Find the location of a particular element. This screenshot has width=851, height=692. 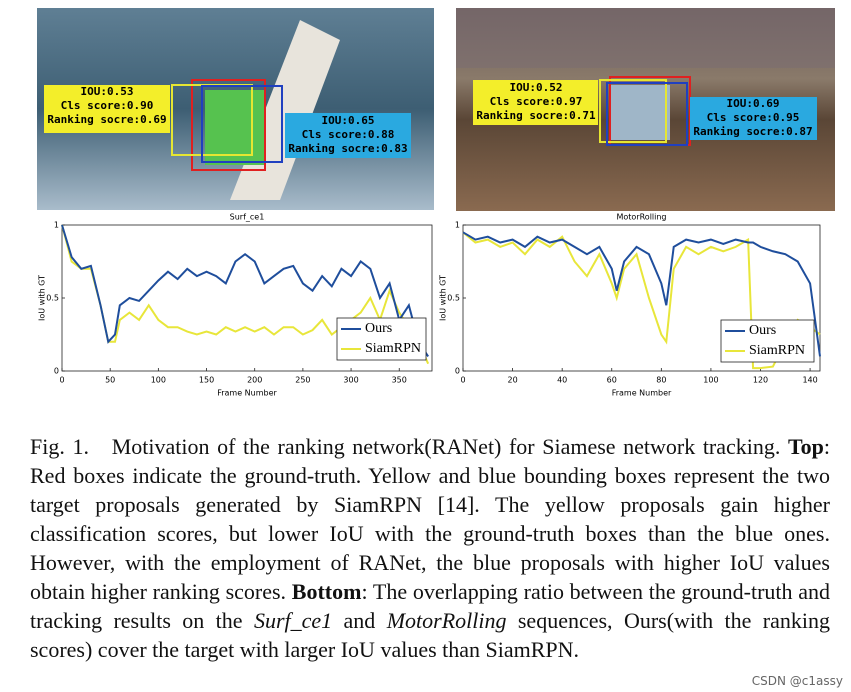

x-tick-label: 20 is located at coordinates (512, 380).